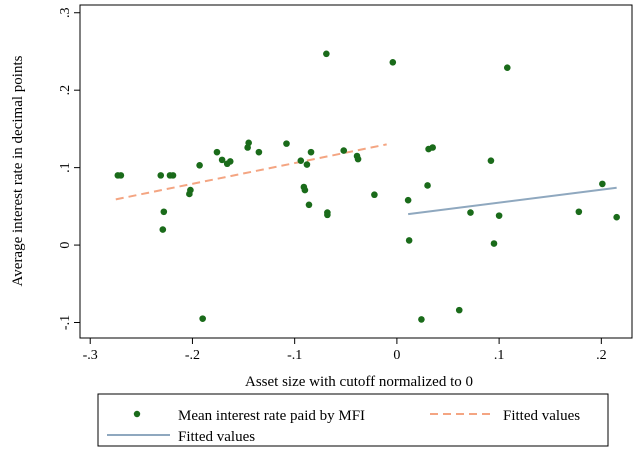  Describe the element at coordinates (65, 12) in the screenshot. I see `y-tick-label: .3` at that location.